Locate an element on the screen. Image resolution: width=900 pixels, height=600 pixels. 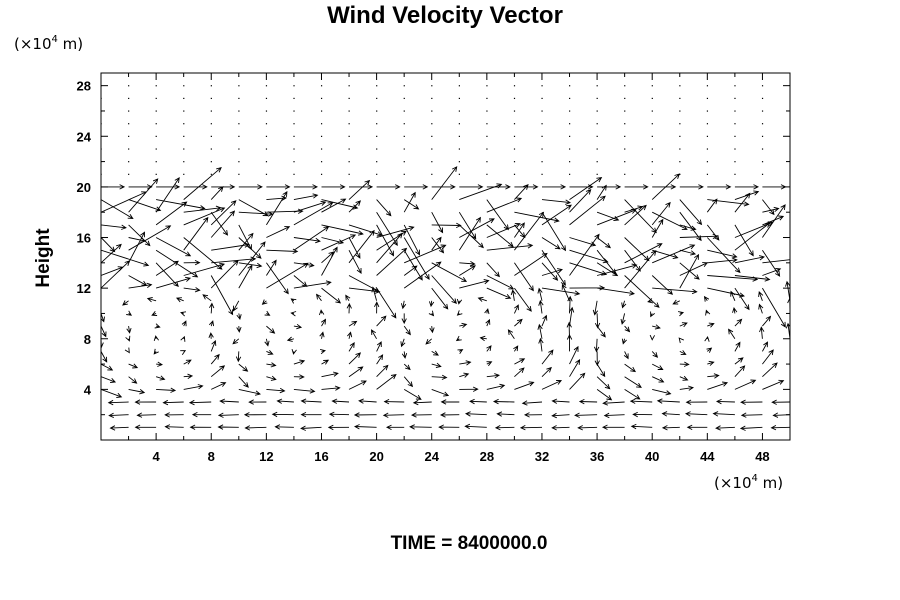
x-tick-label: 16 is located at coordinates (321, 456).